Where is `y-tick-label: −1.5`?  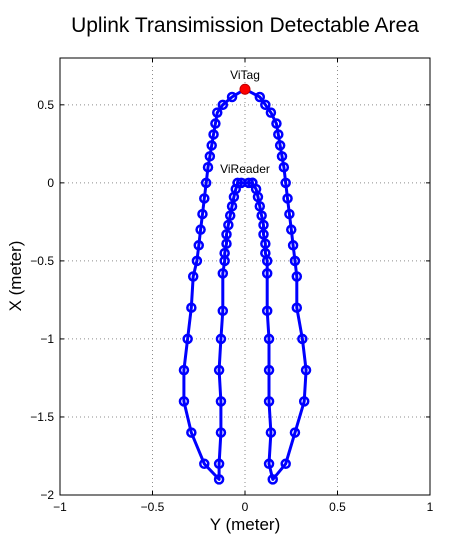 y-tick-label: −1.5 is located at coordinates (42, 417).